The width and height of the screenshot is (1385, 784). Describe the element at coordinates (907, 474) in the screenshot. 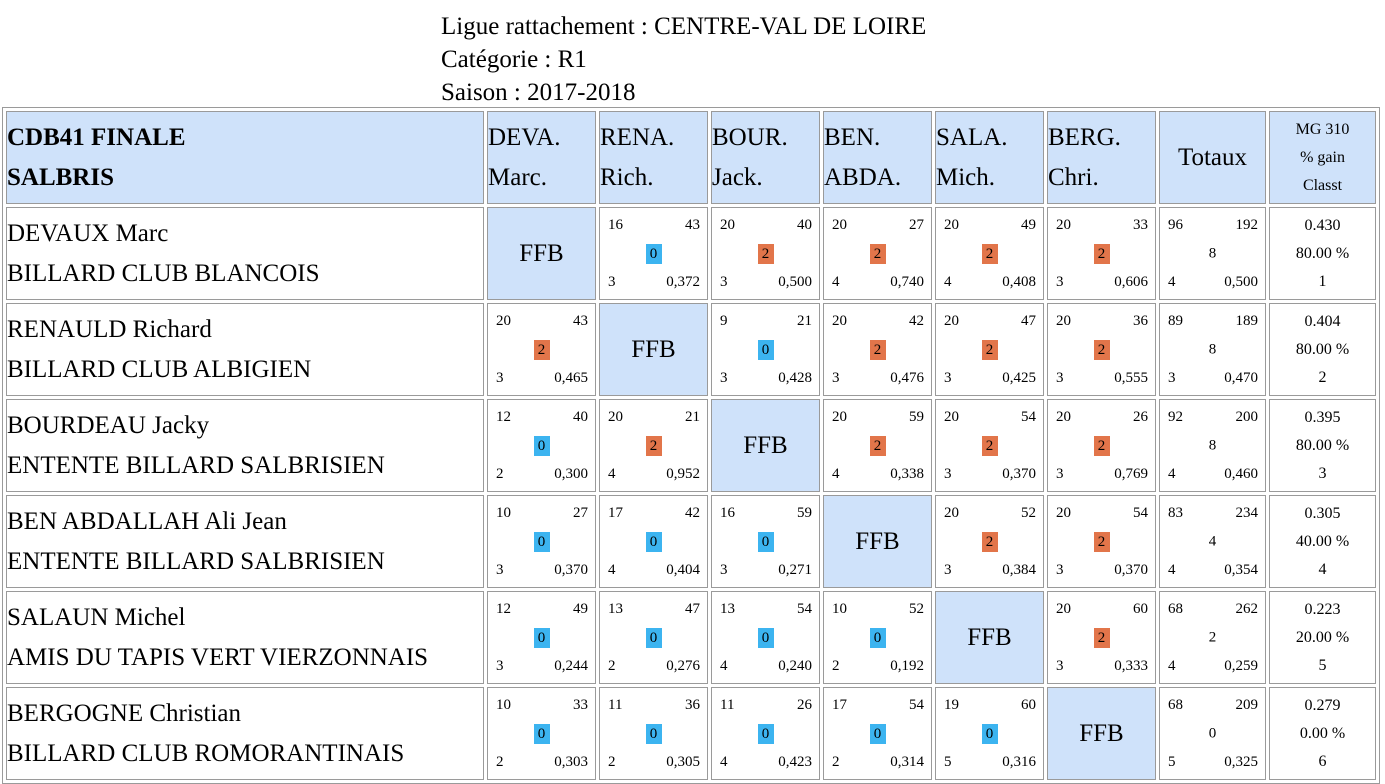

I see `match-average: 0,338` at that location.